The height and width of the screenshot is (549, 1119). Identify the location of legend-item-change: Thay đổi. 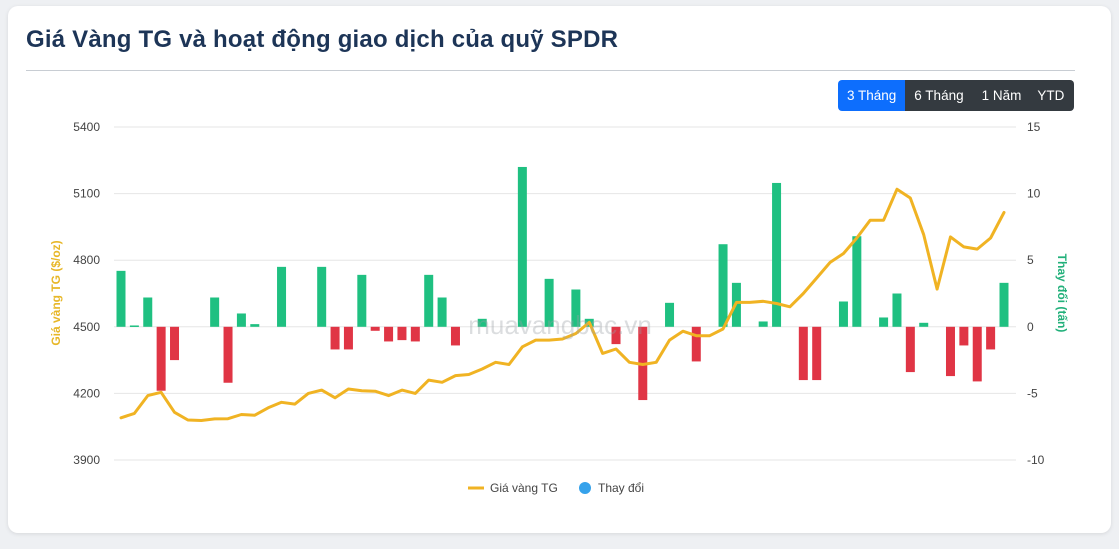
(611, 488).